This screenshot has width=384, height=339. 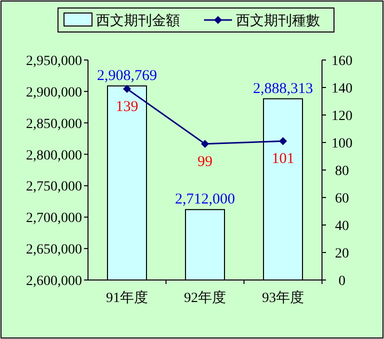 What do you see at coordinates (54, 92) in the screenshot?
I see `y-tick-label: 2,900,000` at bounding box center [54, 92].